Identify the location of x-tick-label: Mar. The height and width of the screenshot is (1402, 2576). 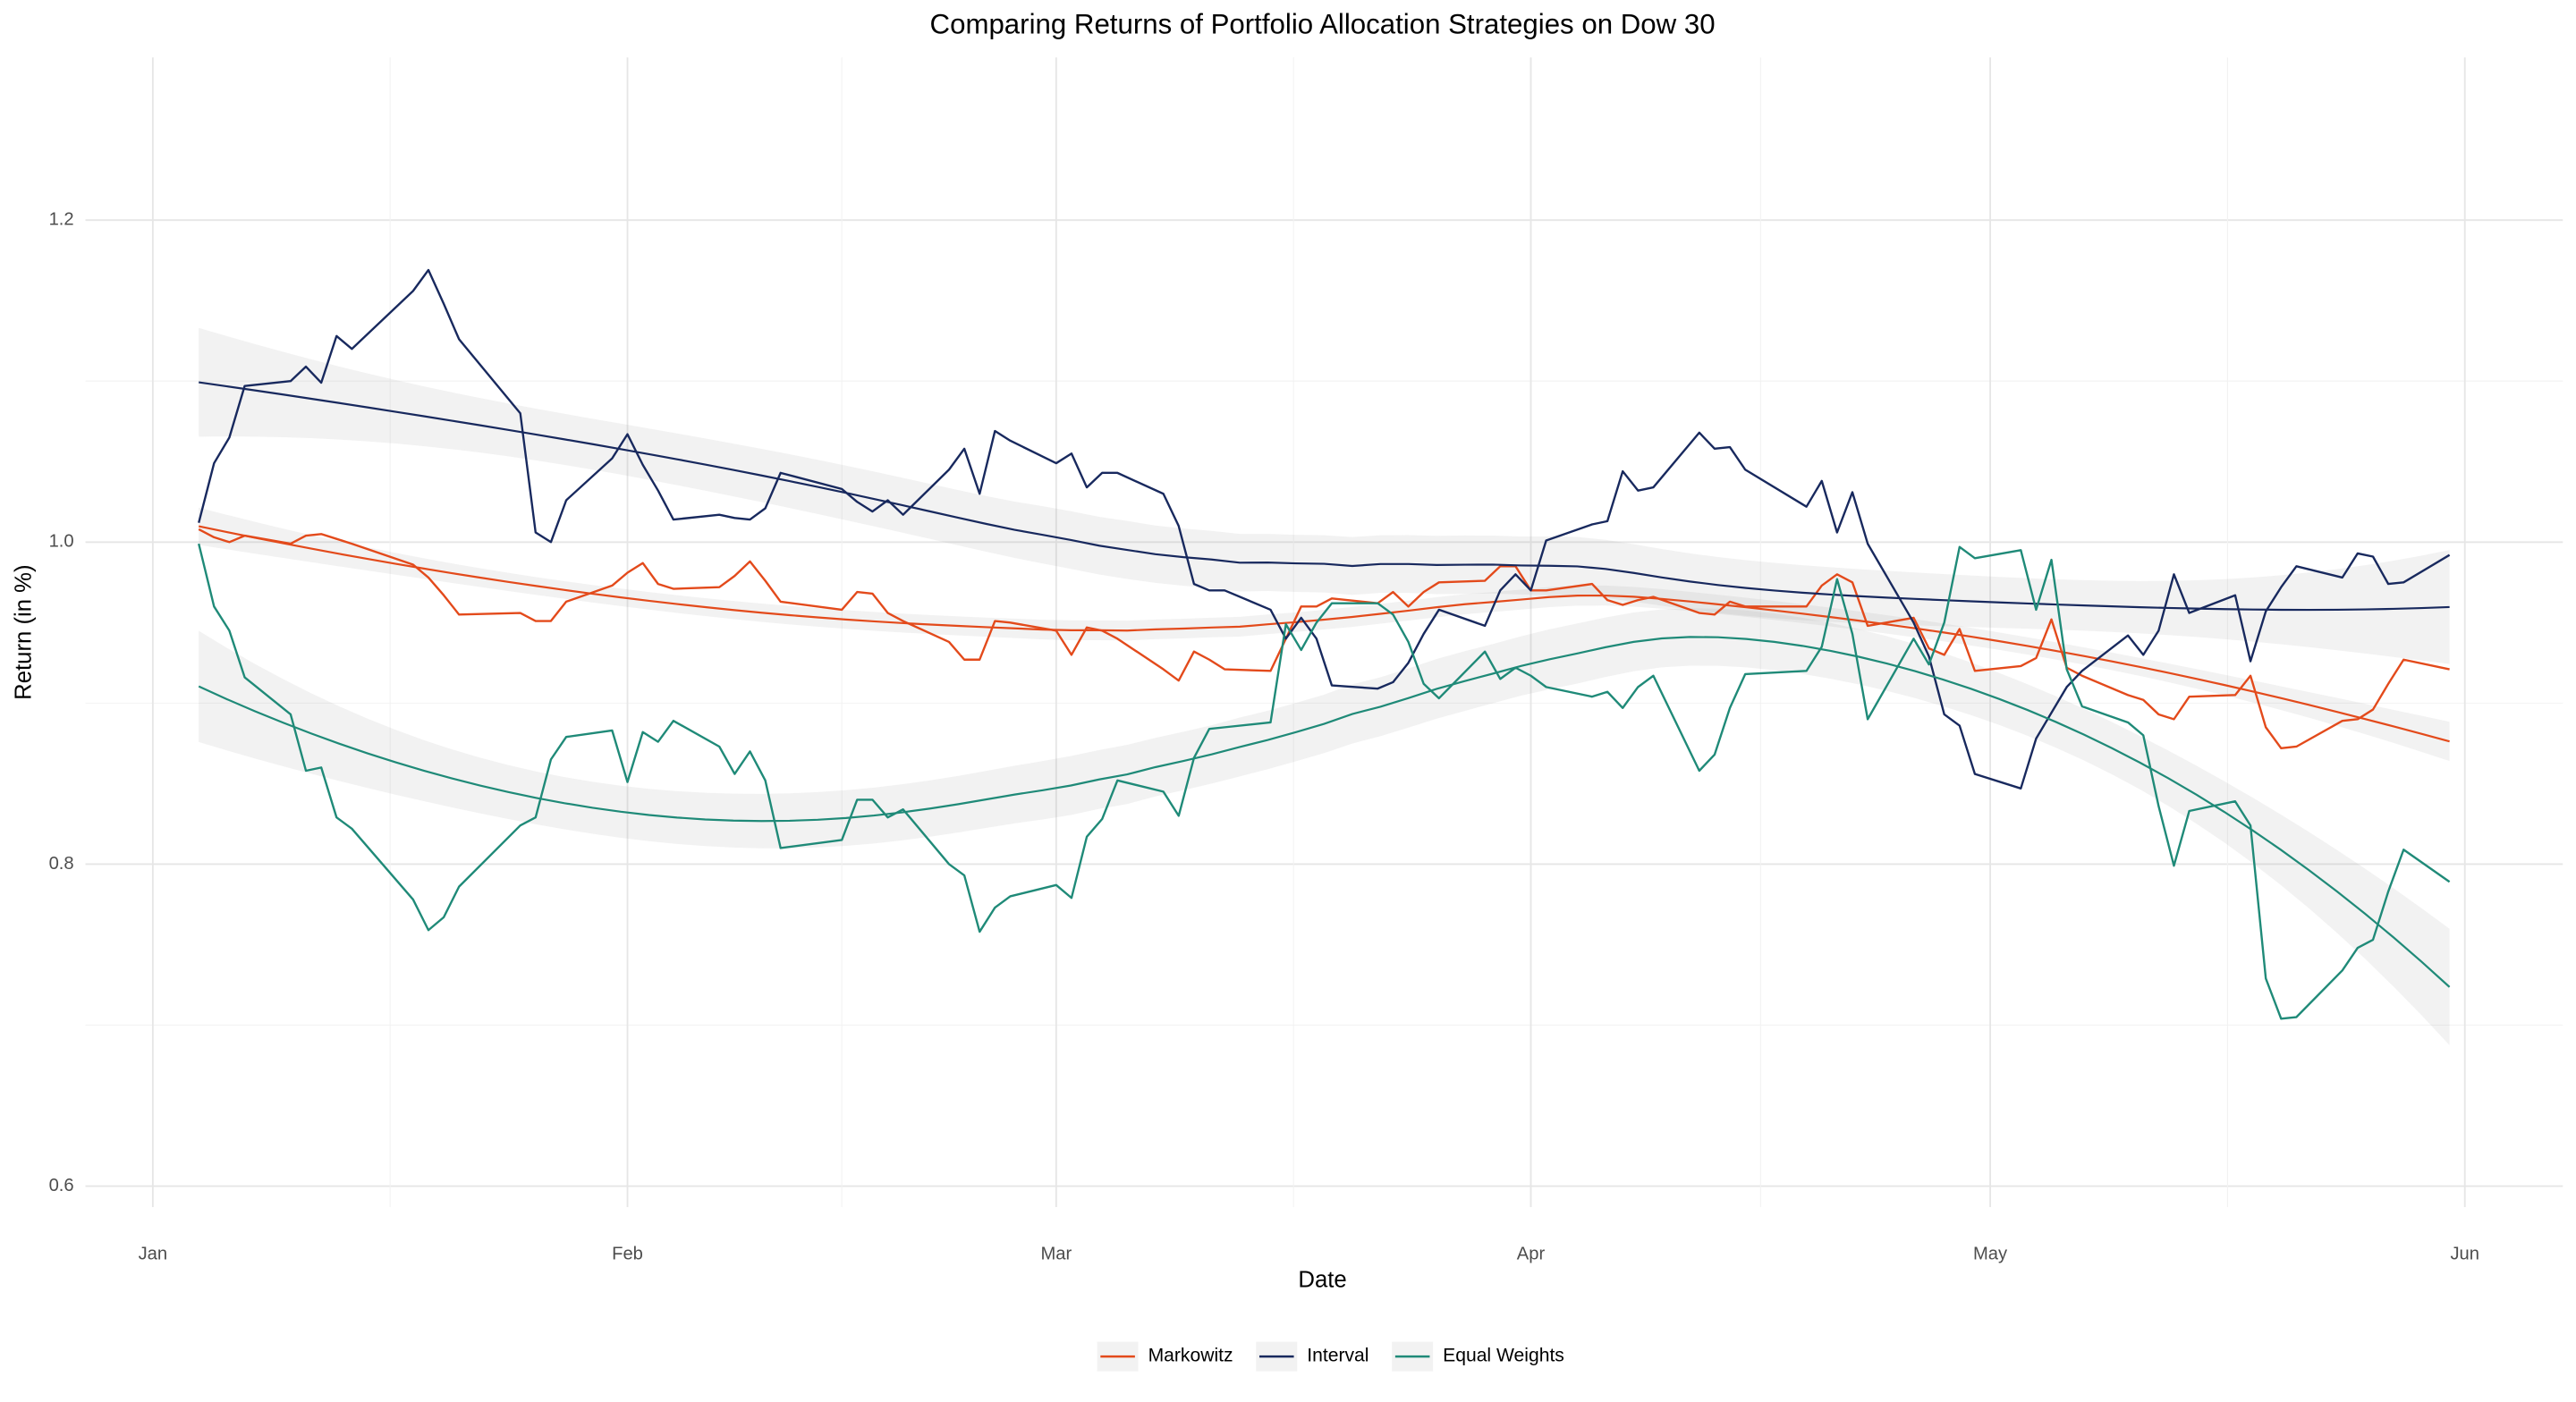
(1056, 1254).